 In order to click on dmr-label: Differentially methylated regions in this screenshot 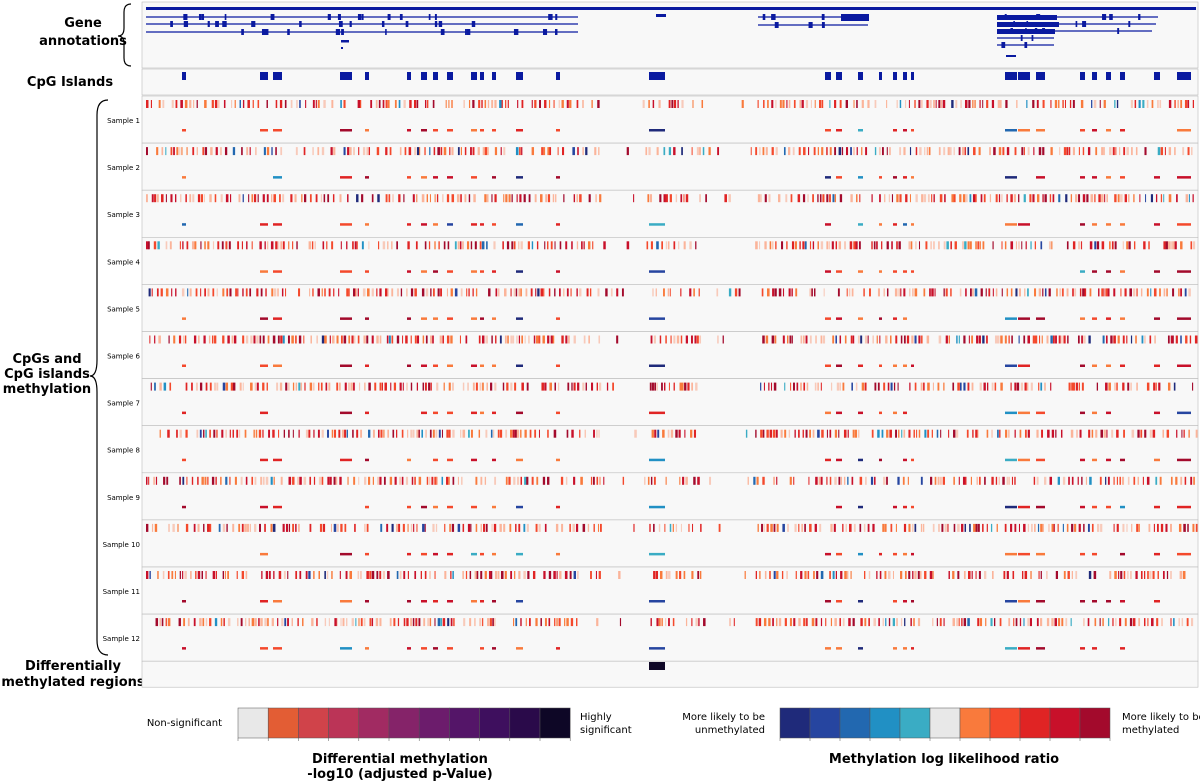, I will do `click(73, 674)`.